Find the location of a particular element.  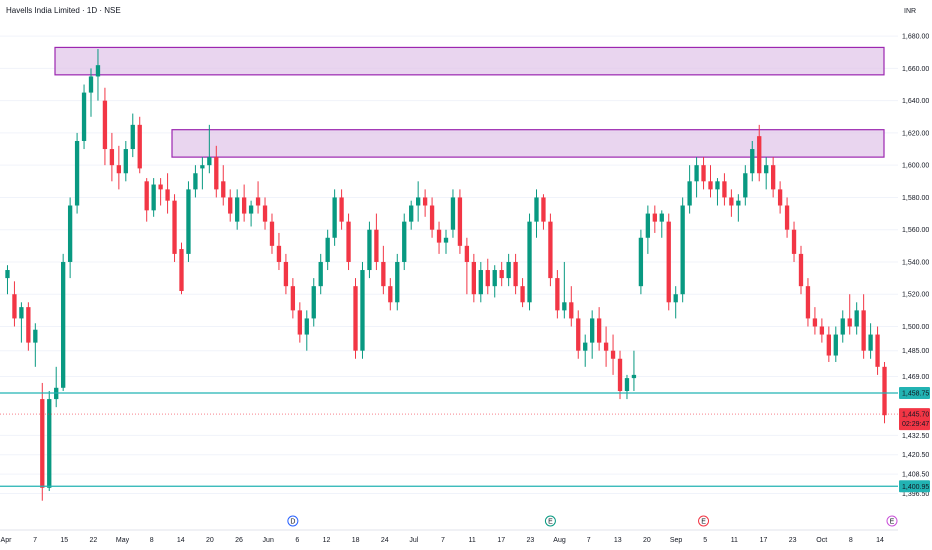

time-tick-label: 8 is located at coordinates (851, 540).